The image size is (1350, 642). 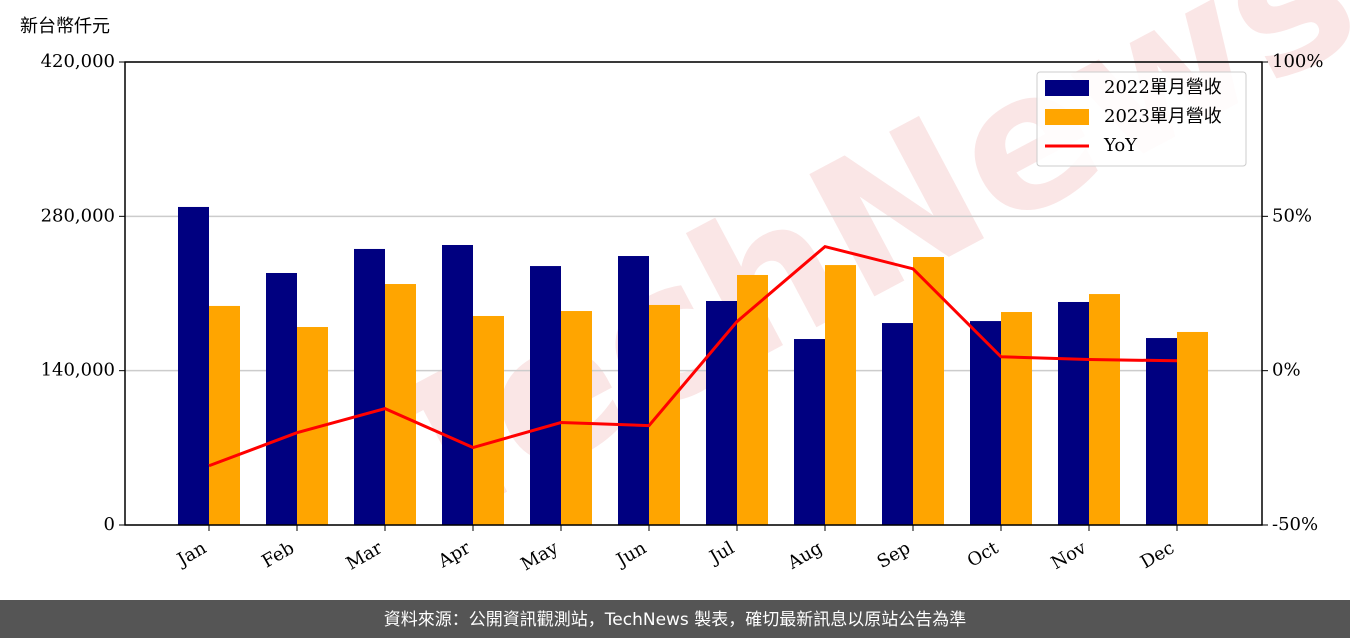 What do you see at coordinates (894, 554) in the screenshot?
I see `x-tick-label: Sep` at bounding box center [894, 554].